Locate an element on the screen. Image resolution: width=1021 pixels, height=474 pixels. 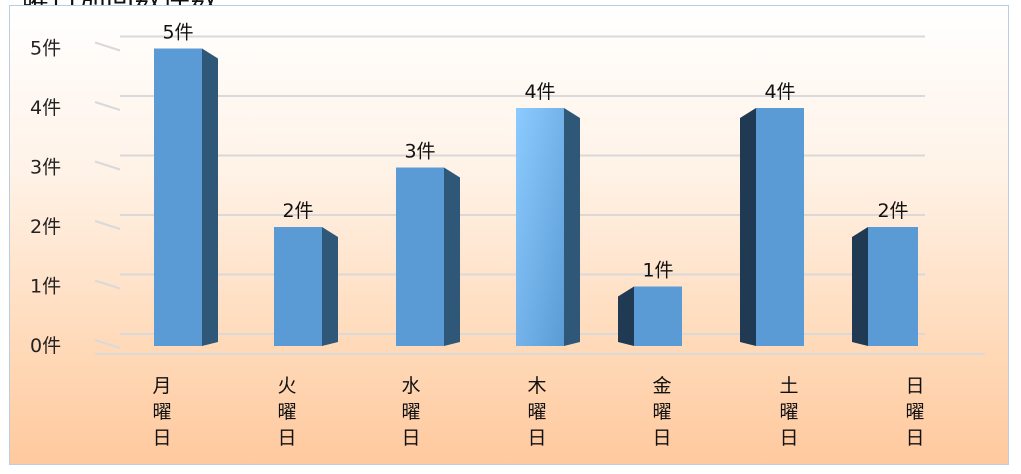
data-label: 1件 is located at coordinates (657, 271).